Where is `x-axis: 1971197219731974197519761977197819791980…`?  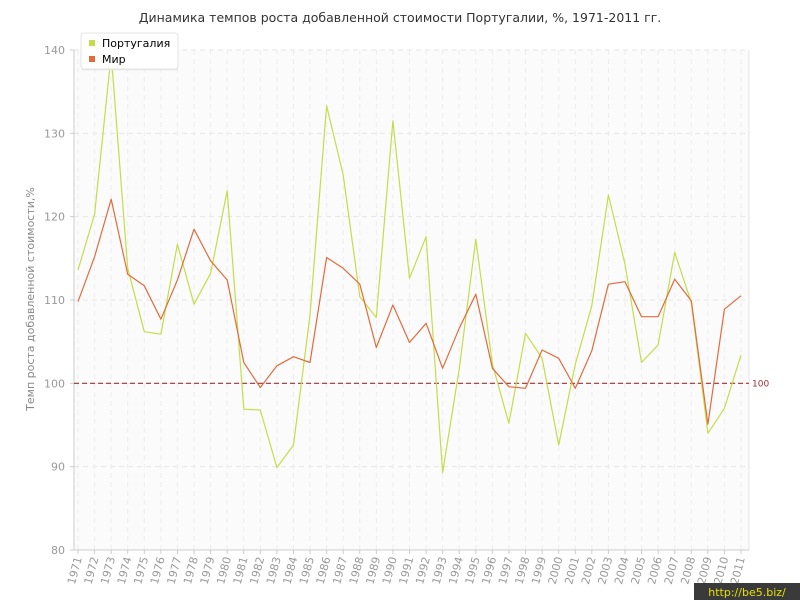
x-axis: 1971197219731974197519761977197819791980… is located at coordinates (407, 567).